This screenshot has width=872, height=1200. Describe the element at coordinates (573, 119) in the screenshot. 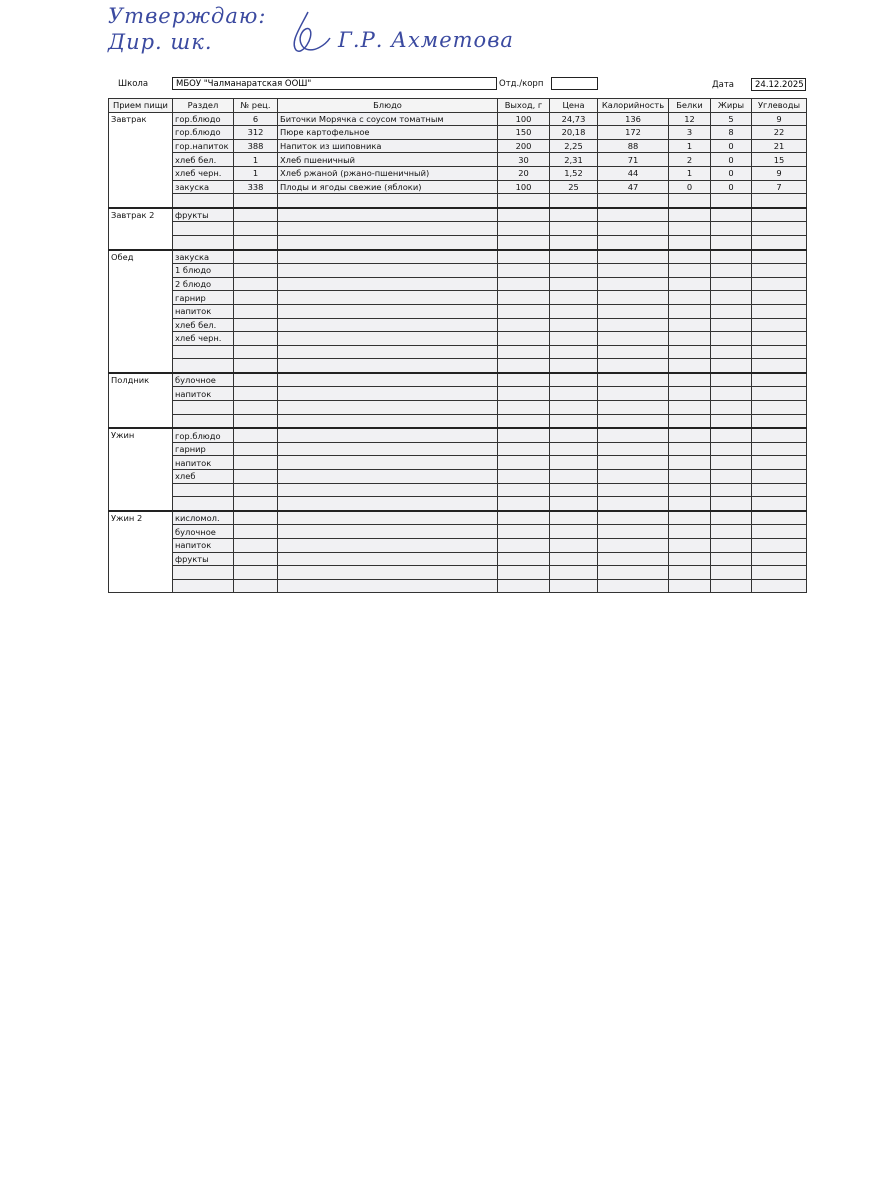

I see `cell-price: 24,73` at that location.